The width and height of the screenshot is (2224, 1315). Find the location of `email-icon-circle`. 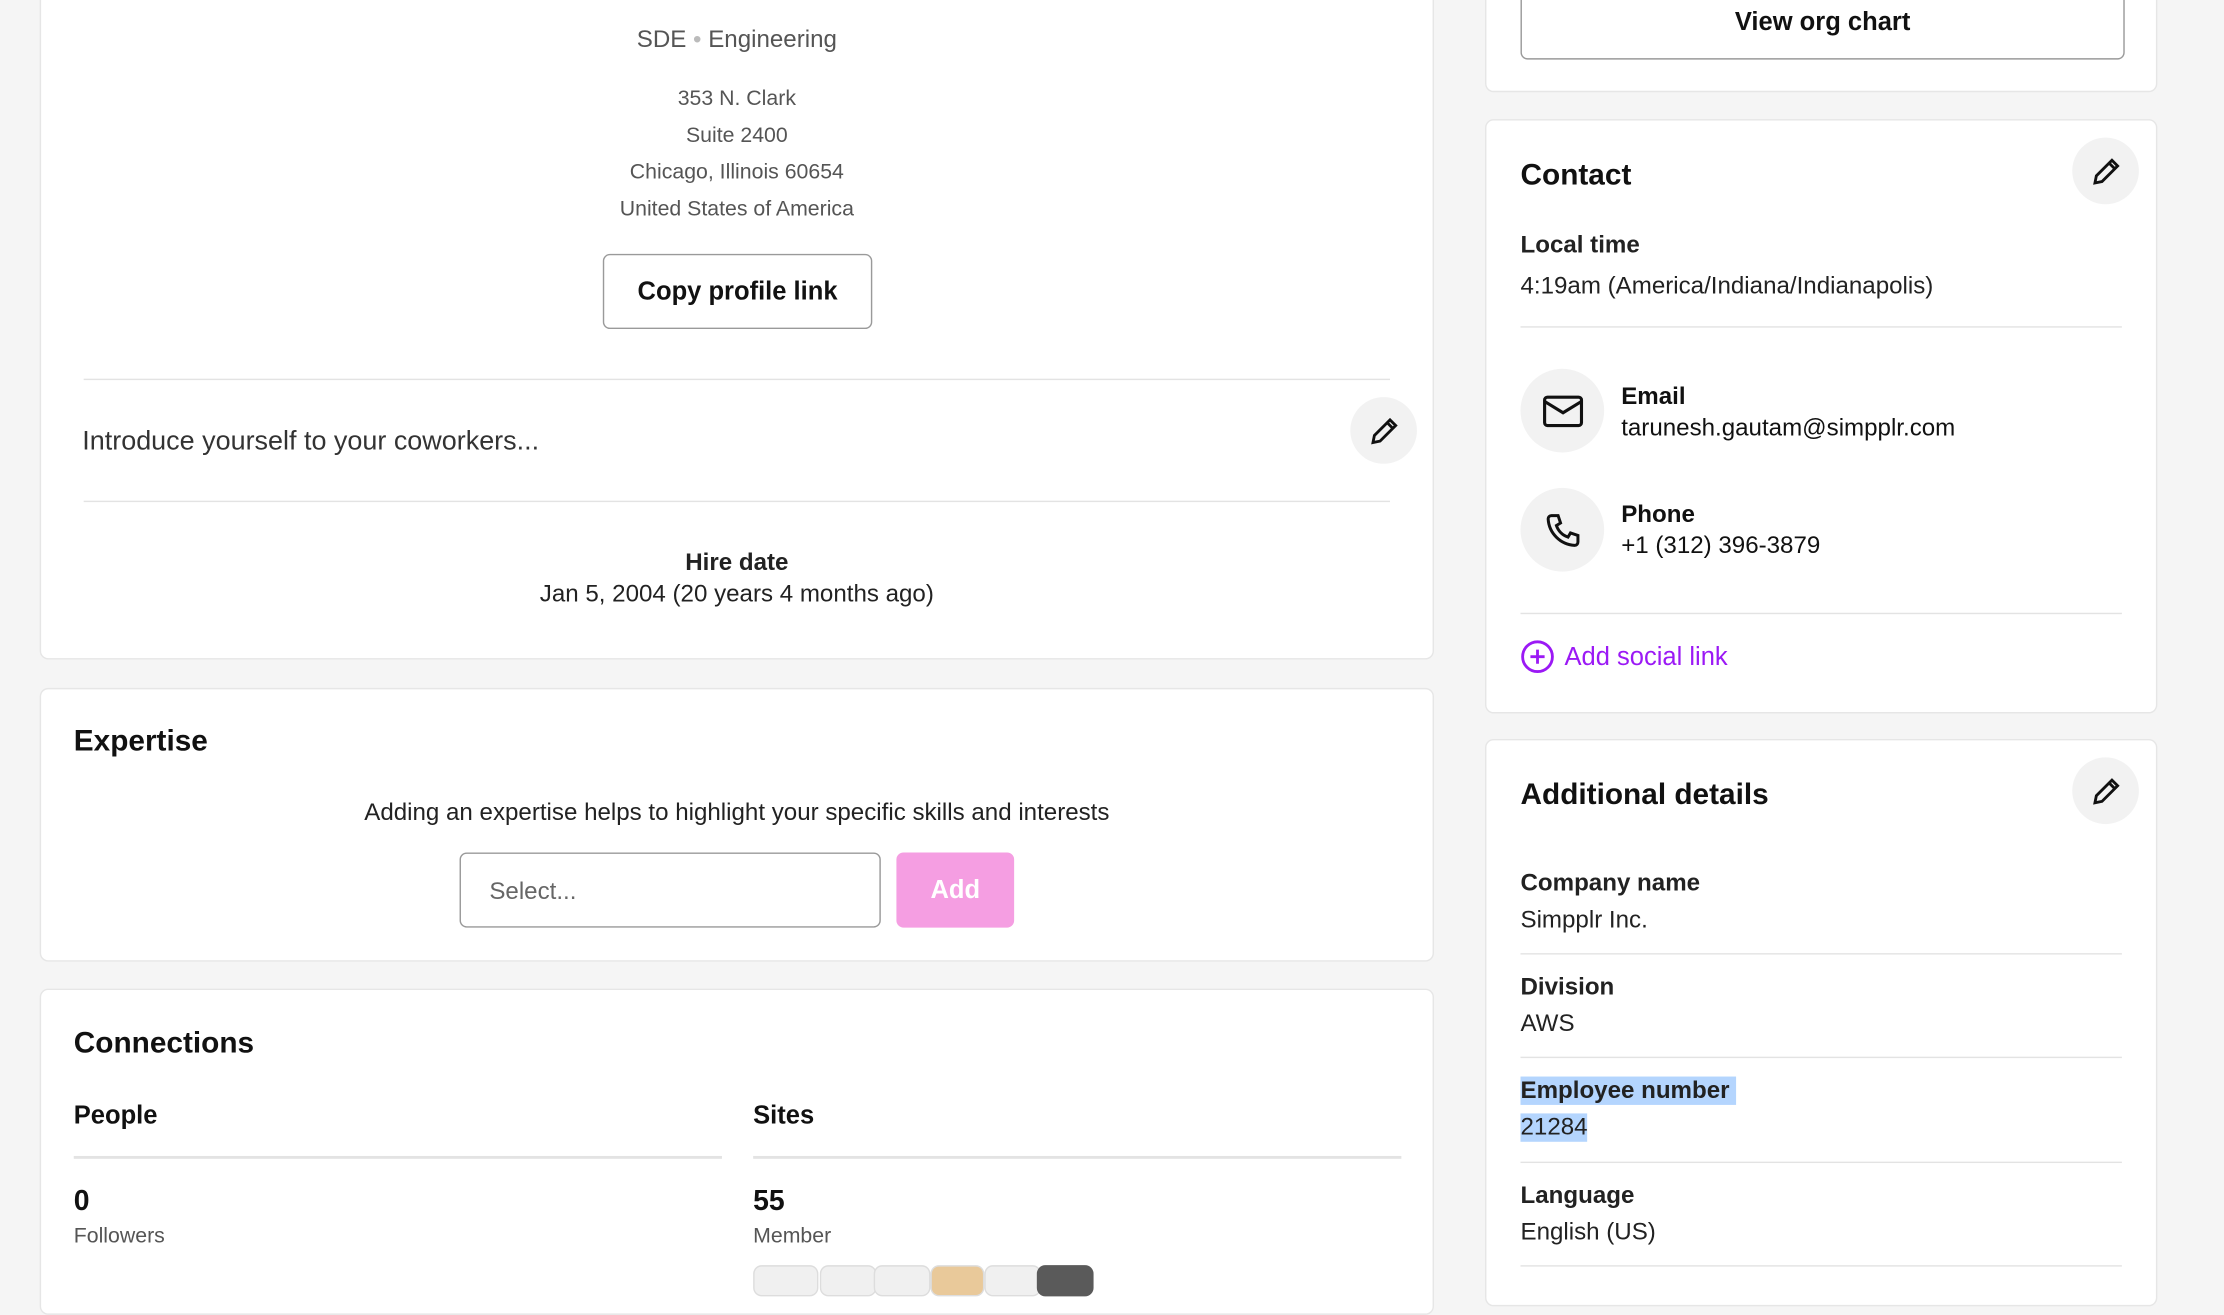

email-icon-circle is located at coordinates (1562, 410).